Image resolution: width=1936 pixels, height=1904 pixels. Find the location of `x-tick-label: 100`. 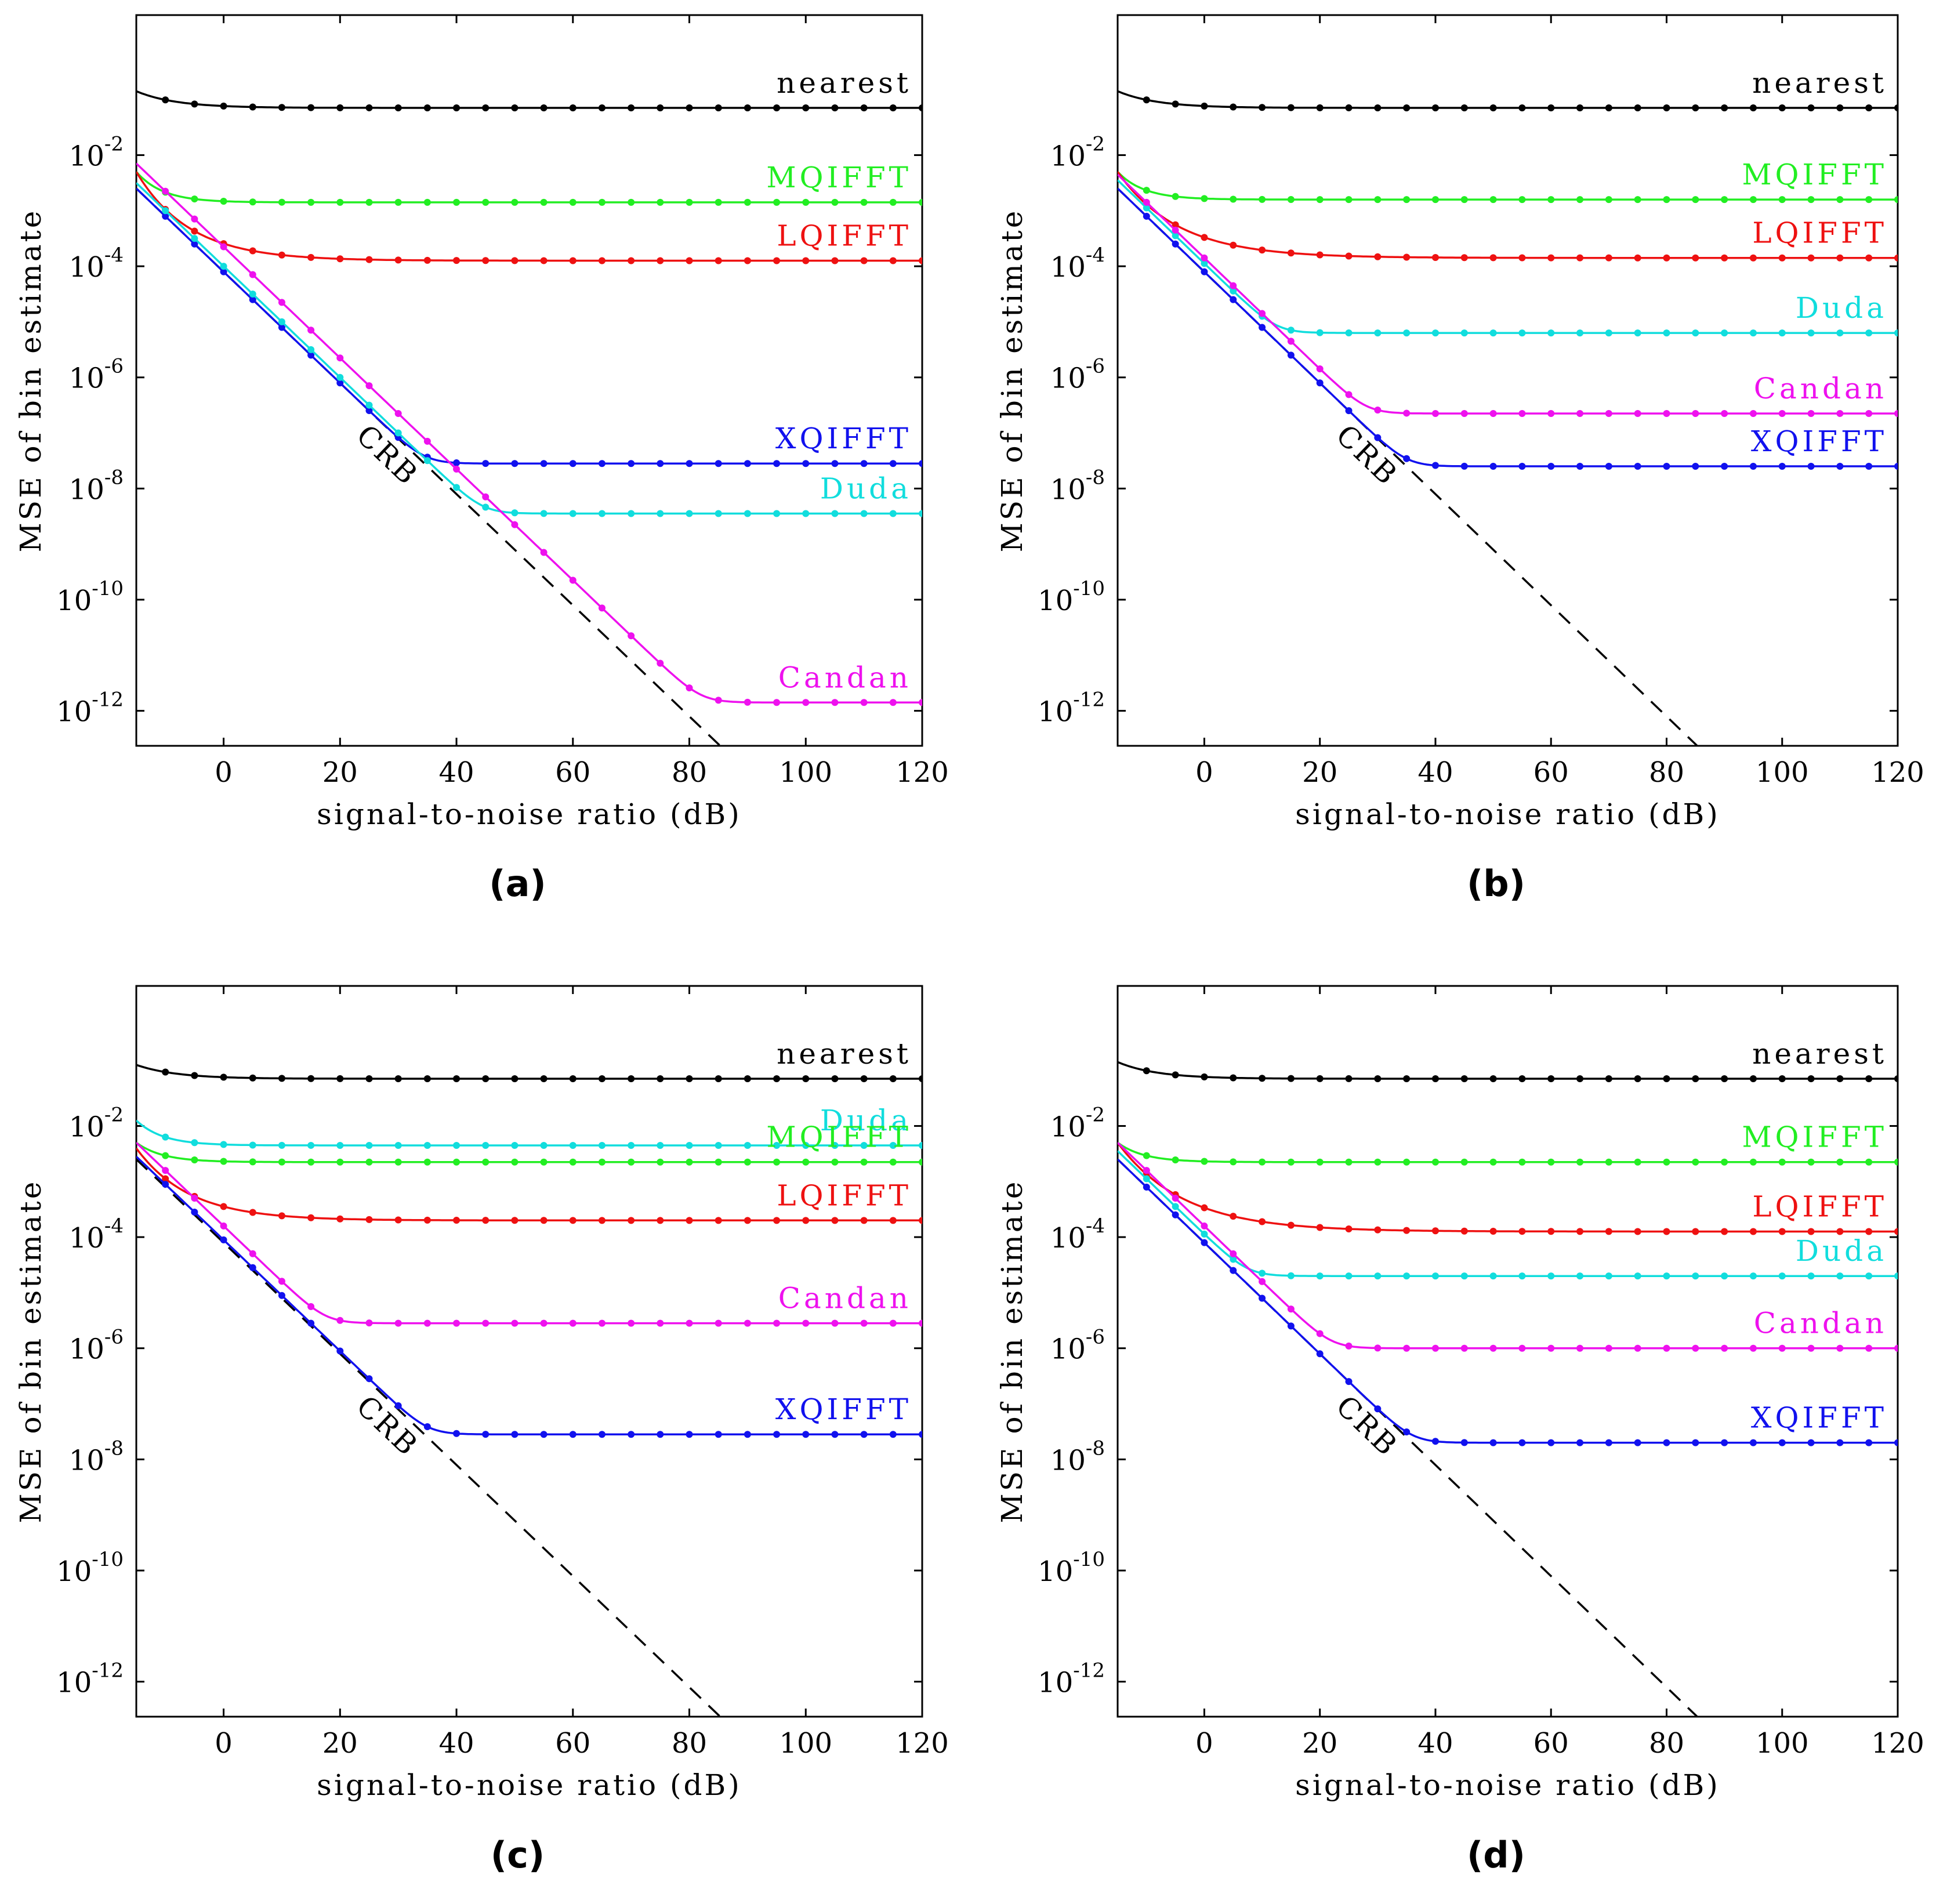

x-tick-label: 100 is located at coordinates (1782, 772).